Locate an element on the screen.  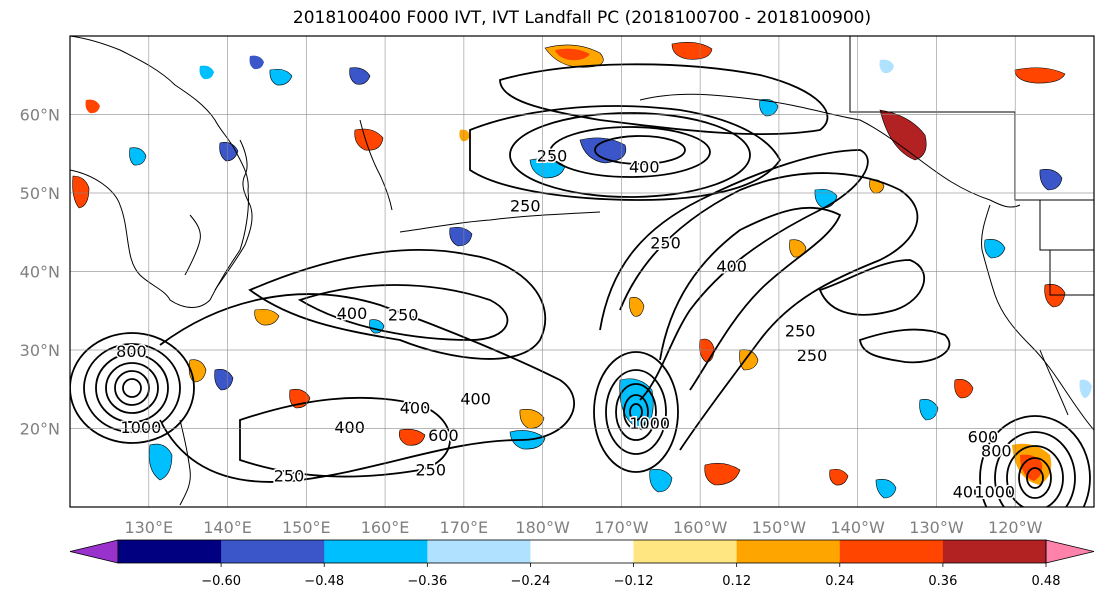
baja-coastline is located at coordinates (1054, 382).